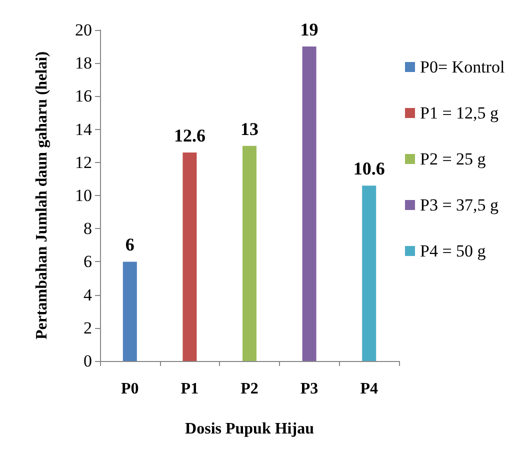  I want to click on data-label: 13, so click(249, 128).